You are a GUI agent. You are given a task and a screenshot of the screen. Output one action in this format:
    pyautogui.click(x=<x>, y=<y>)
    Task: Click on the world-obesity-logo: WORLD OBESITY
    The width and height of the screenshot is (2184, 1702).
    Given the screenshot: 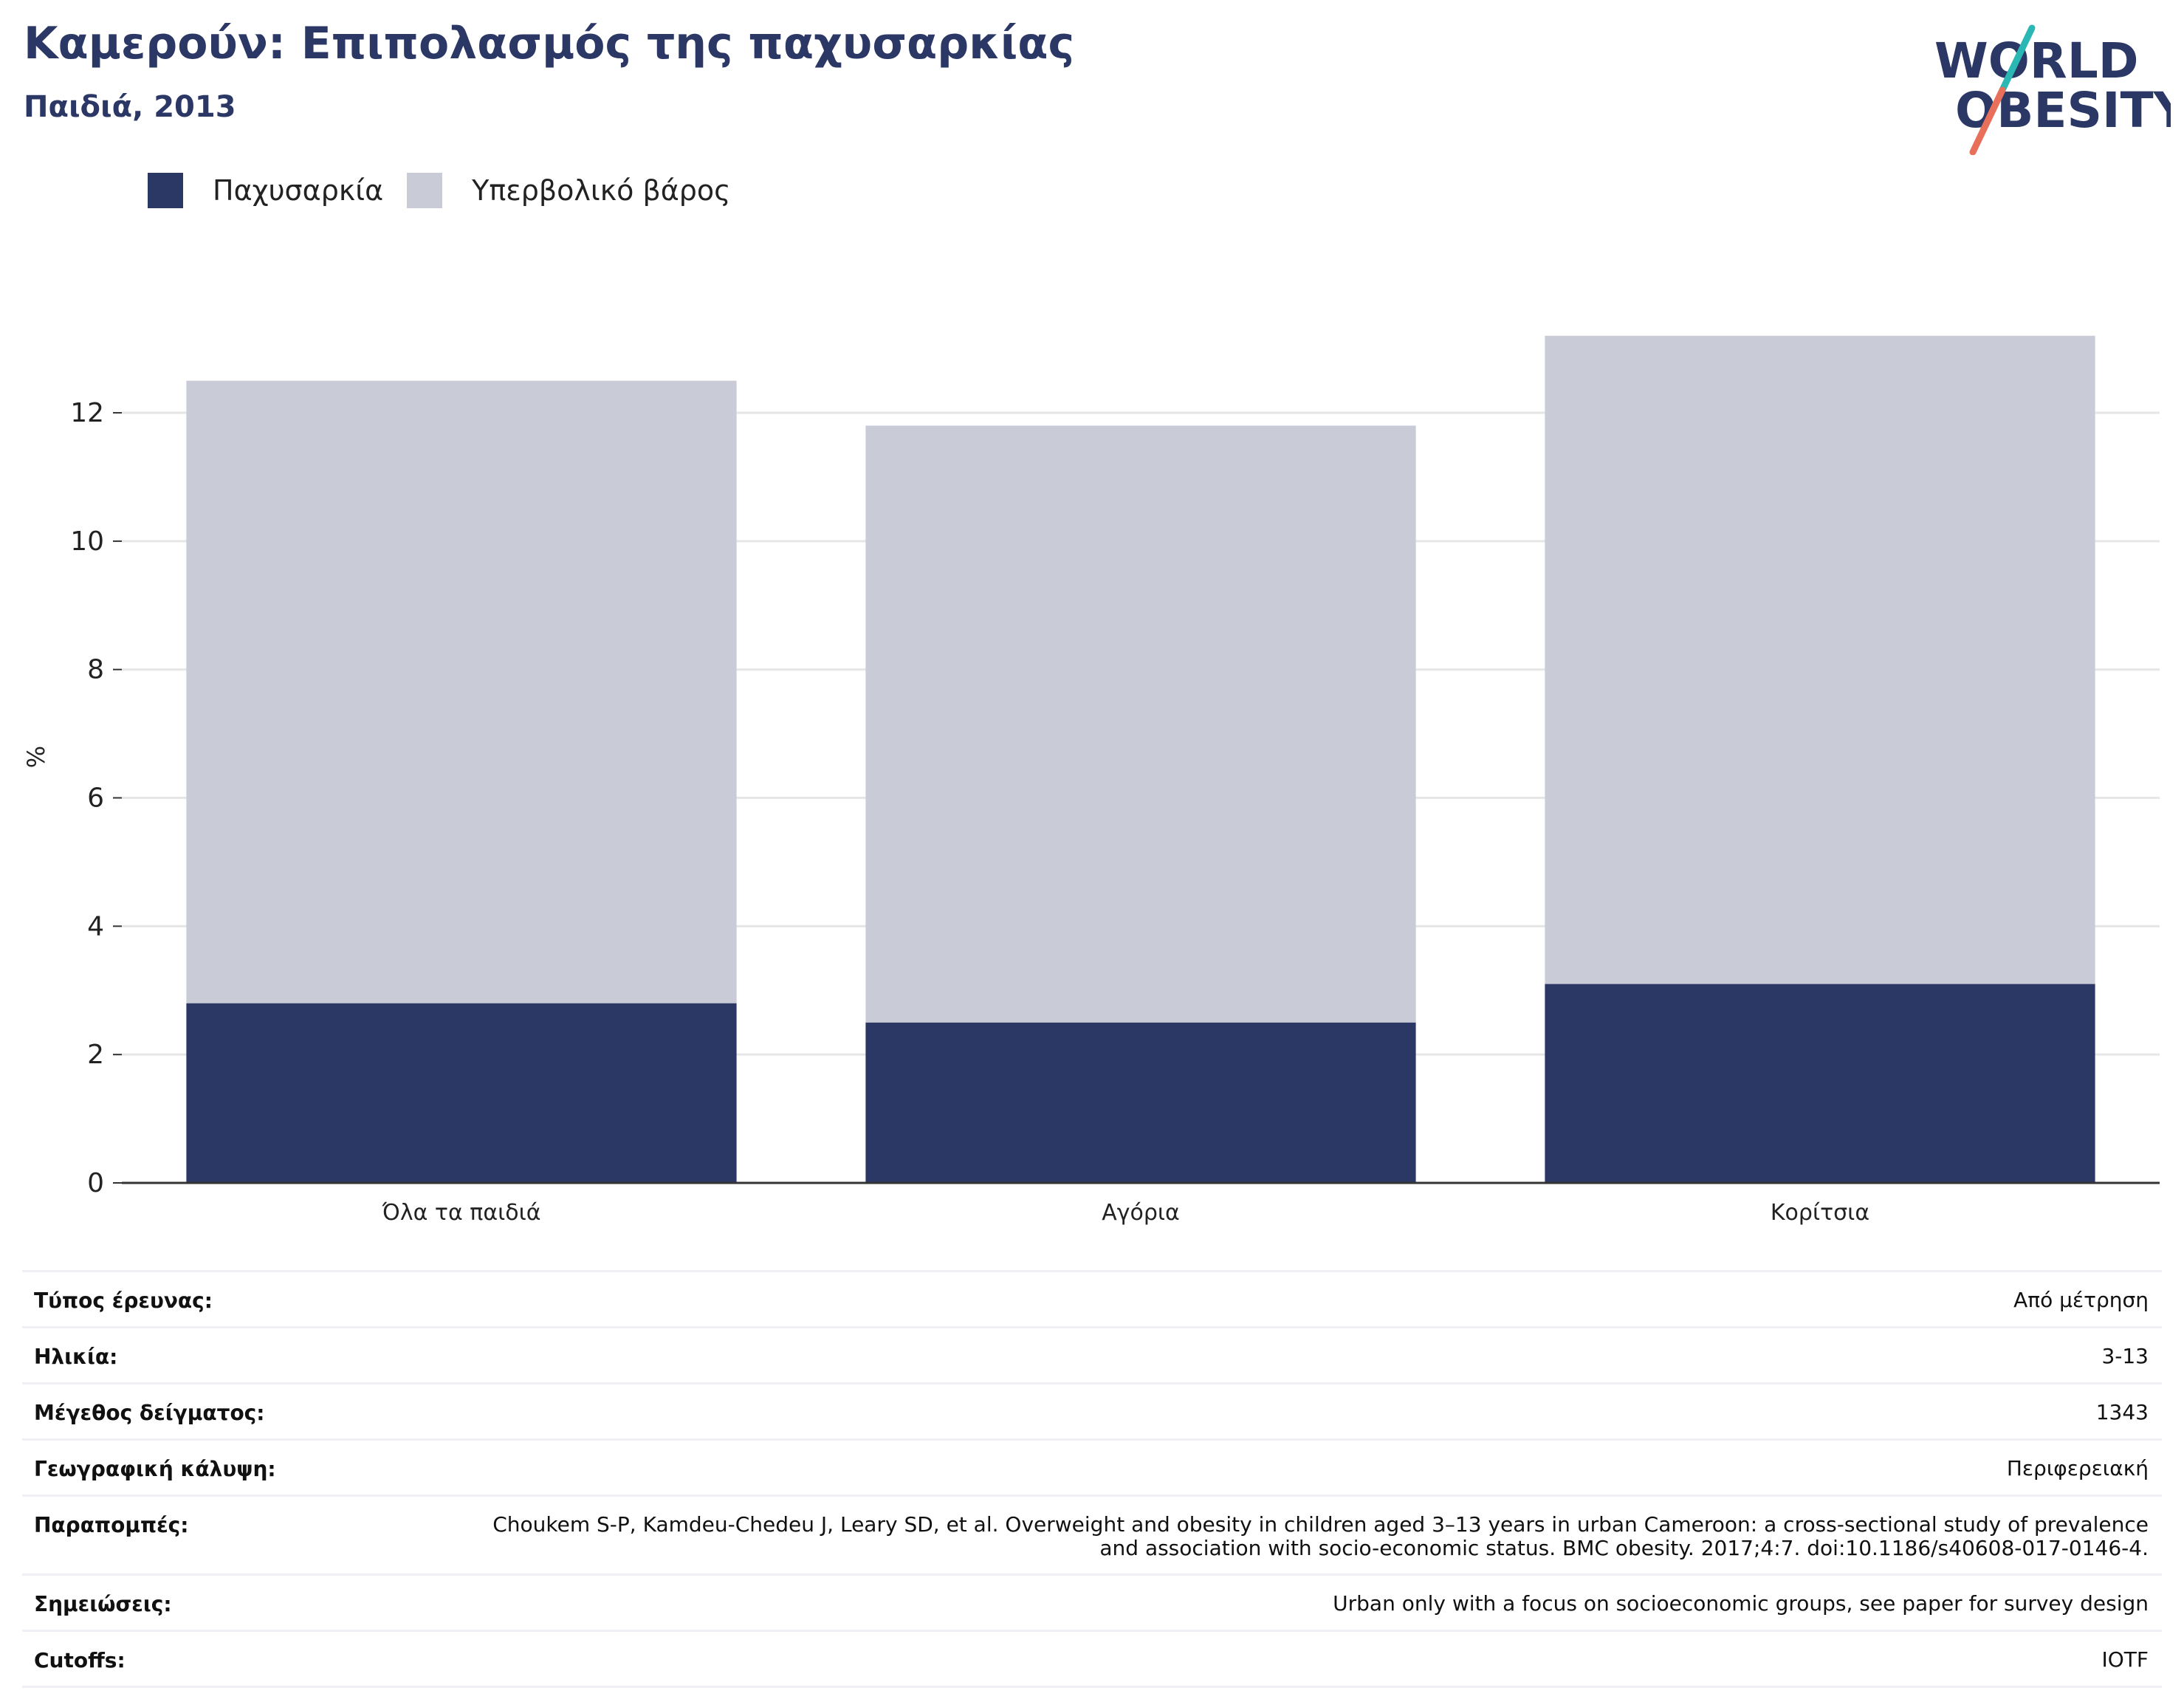 What is the action you would take?
    pyautogui.click(x=2052, y=89)
    